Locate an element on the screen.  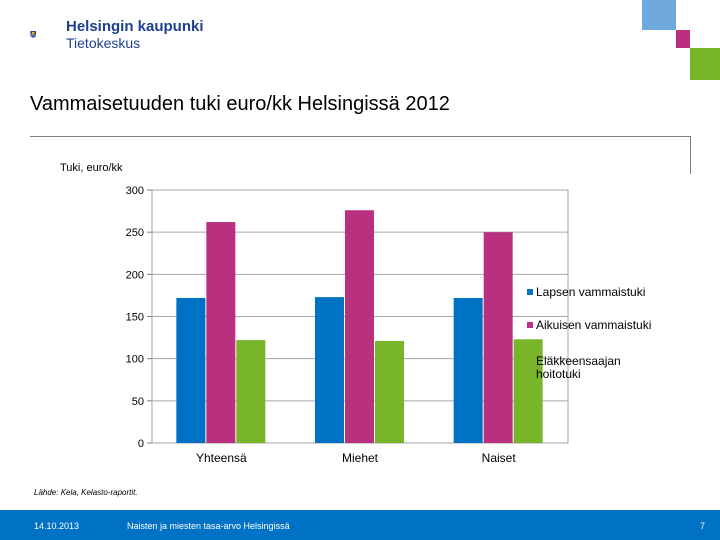
title-divider is located at coordinates (360, 136).